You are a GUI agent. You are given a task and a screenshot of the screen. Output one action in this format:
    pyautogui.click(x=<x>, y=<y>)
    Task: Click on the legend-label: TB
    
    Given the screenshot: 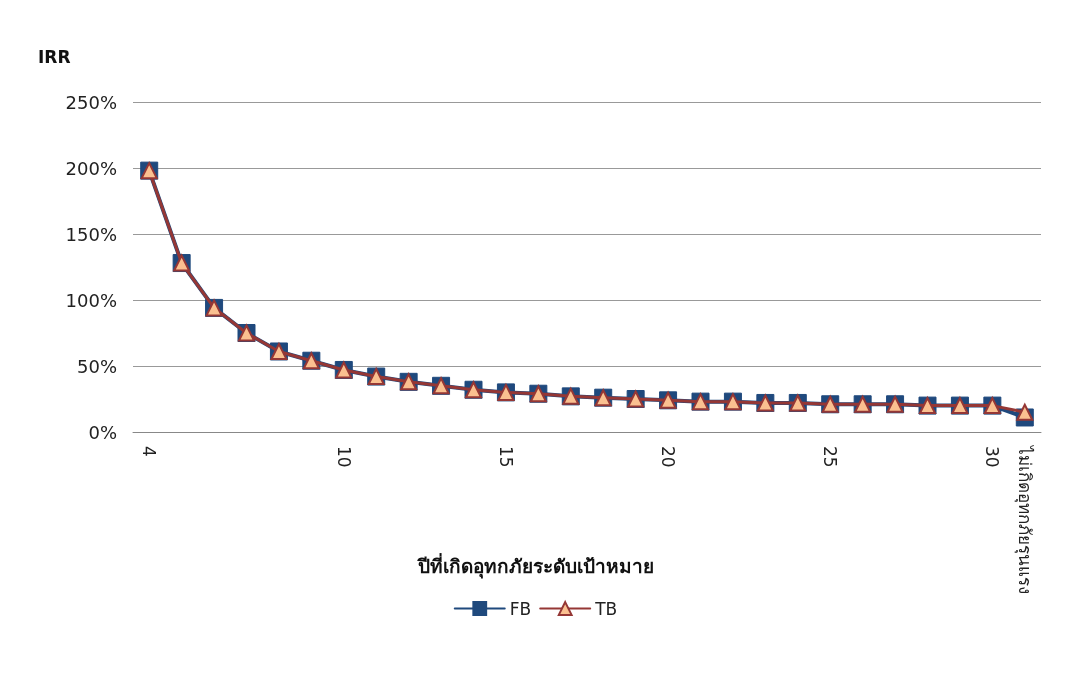 What is the action you would take?
    pyautogui.click(x=606, y=608)
    